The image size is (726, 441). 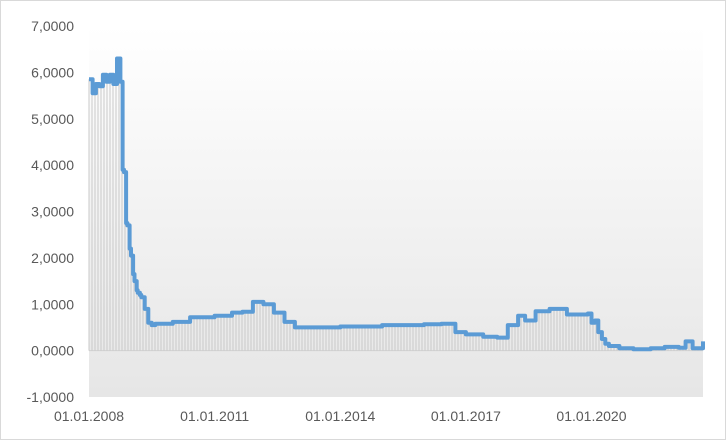 I want to click on x-tick-label: 01.01.2014, so click(x=340, y=416).